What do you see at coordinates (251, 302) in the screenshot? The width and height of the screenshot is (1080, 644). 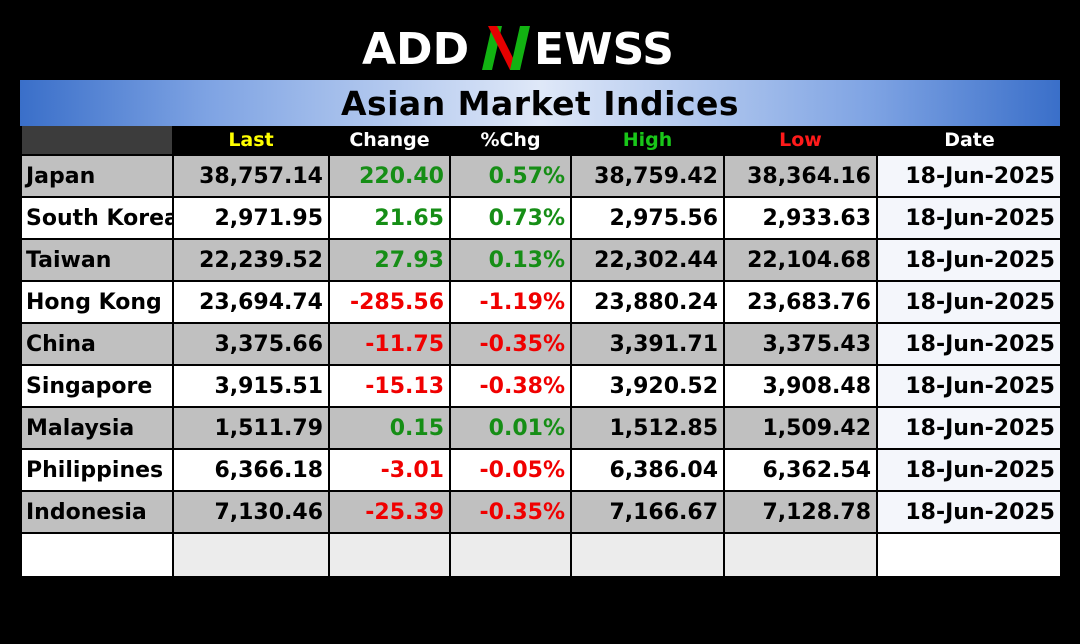 I see `cell-last: 23,694.74` at bounding box center [251, 302].